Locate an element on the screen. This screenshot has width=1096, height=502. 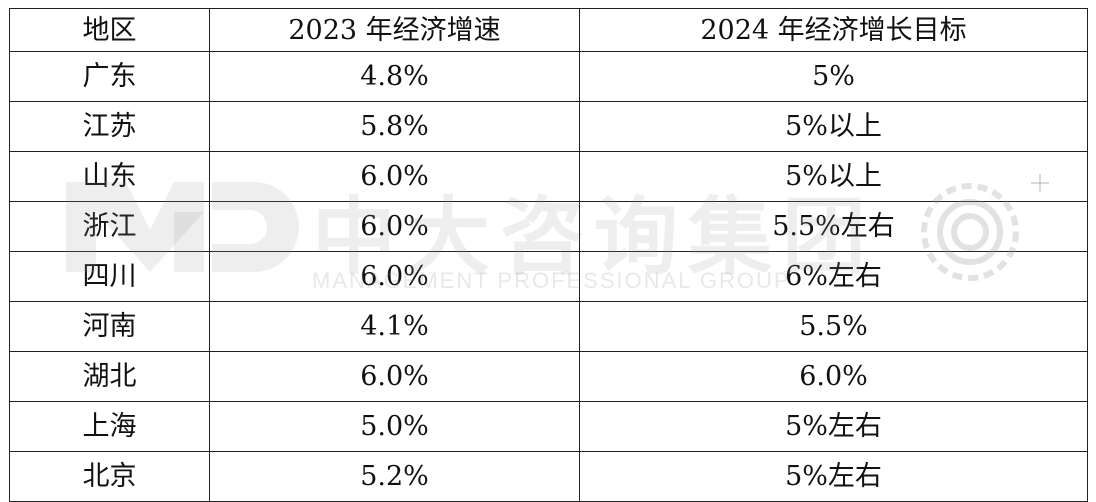
cell-region: 北京 is located at coordinates (109, 476).